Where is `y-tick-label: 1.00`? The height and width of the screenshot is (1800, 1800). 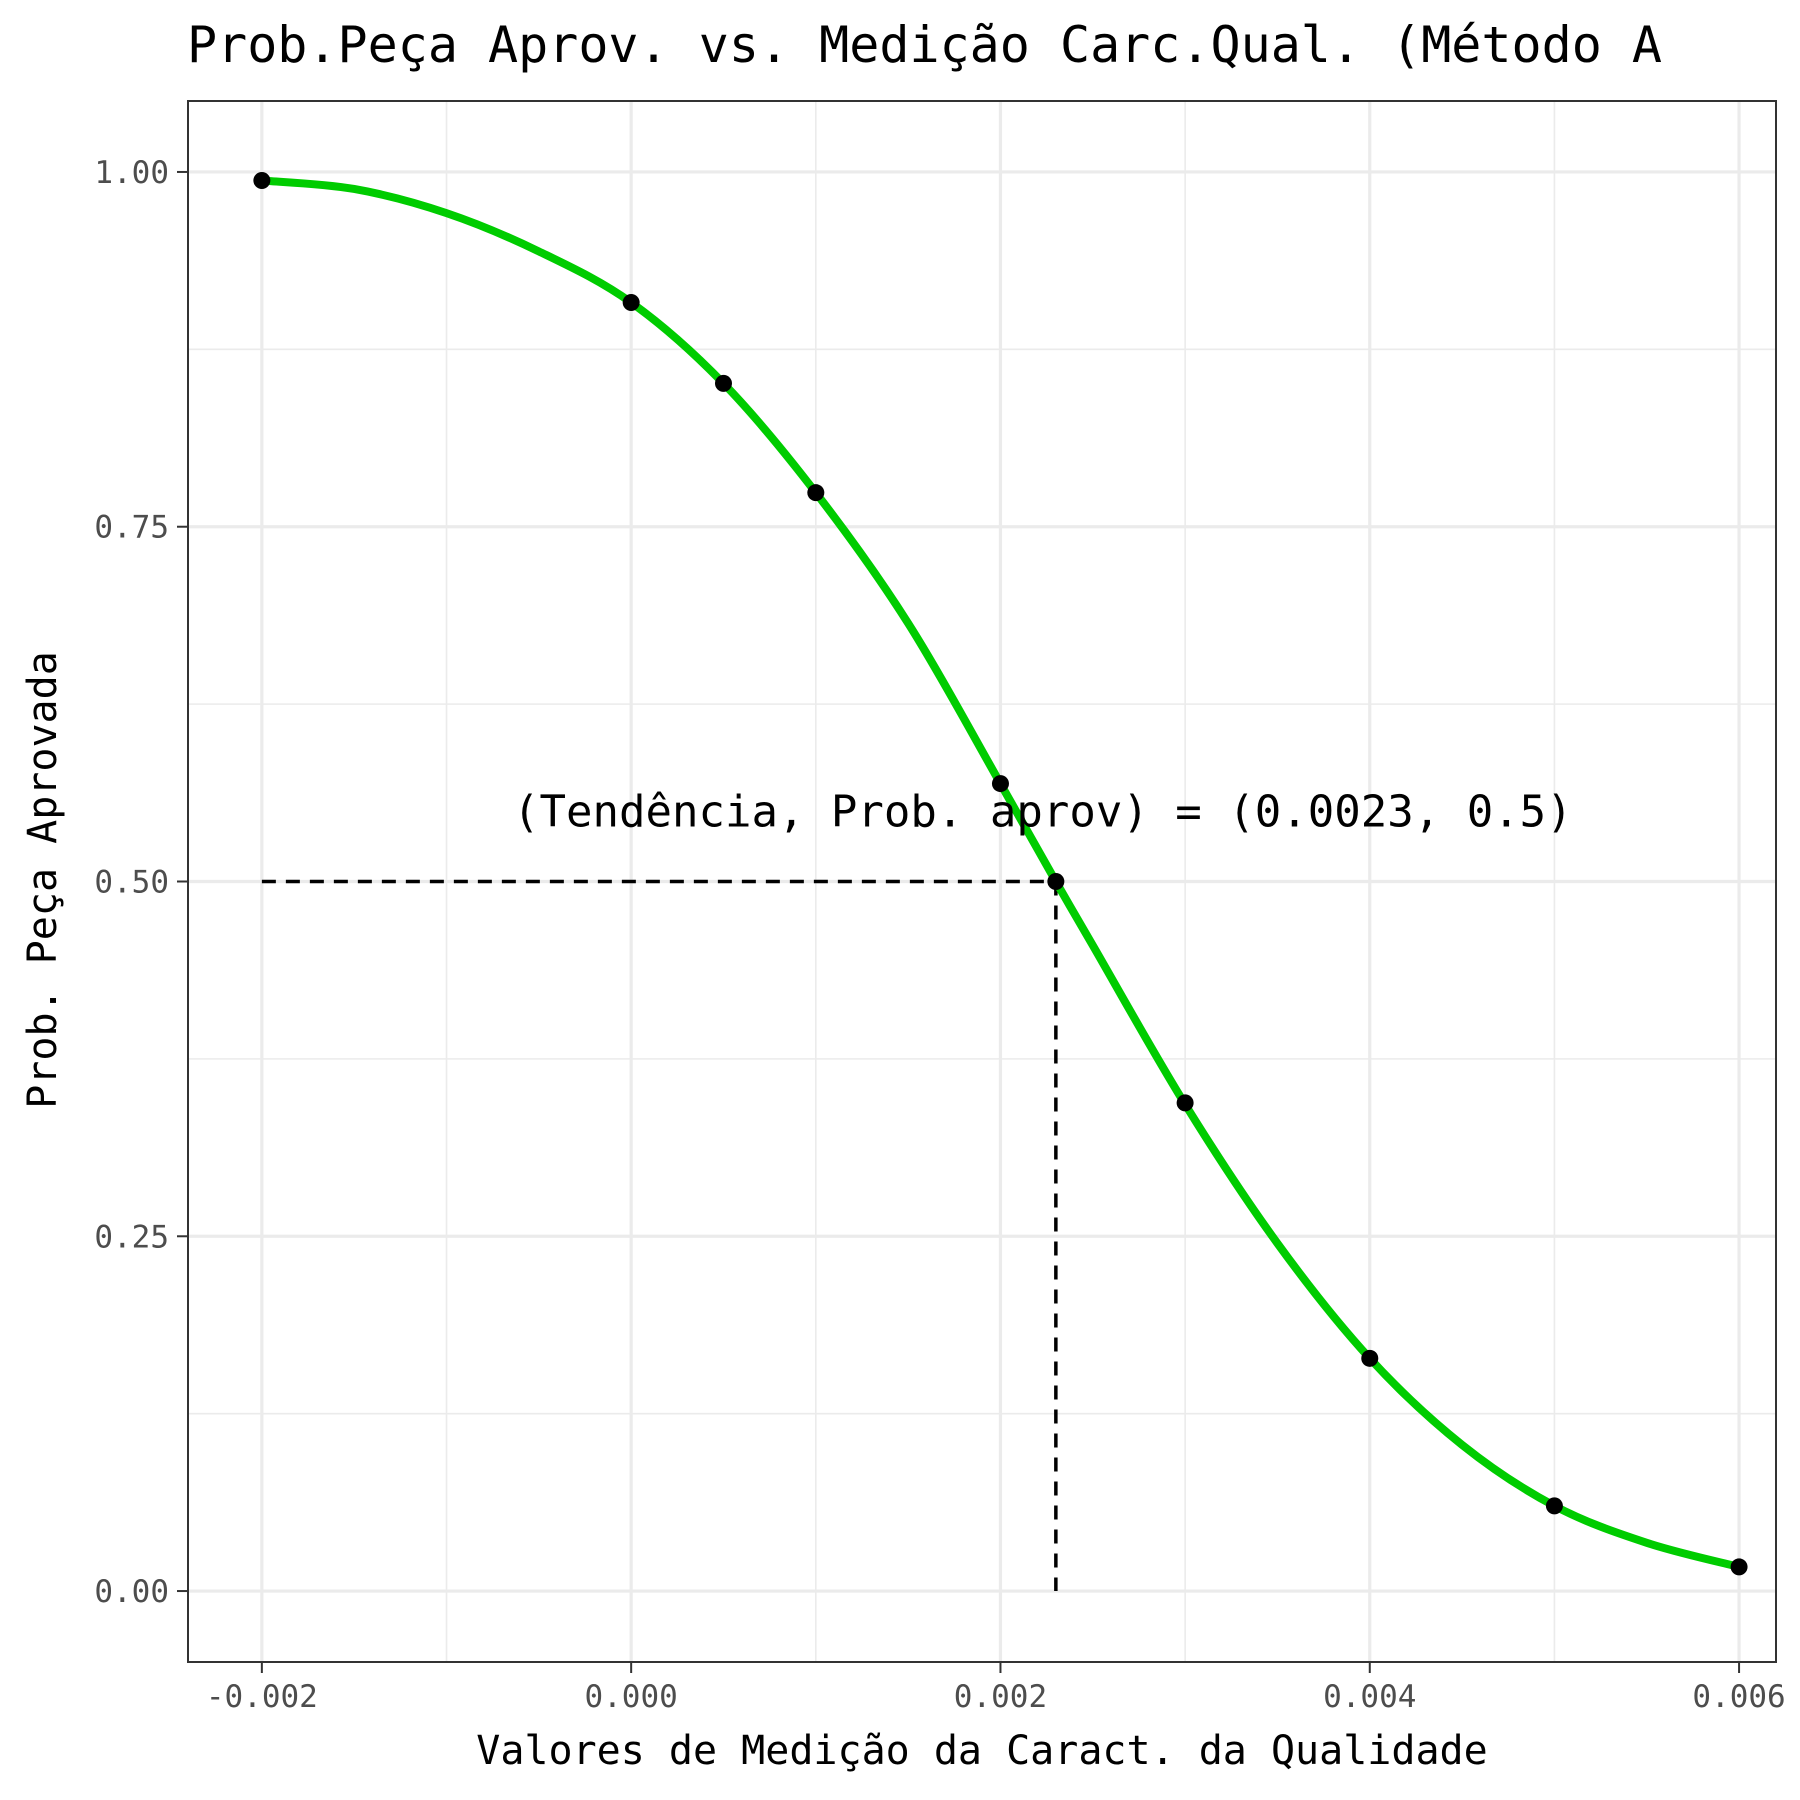 y-tick-label: 1.00 is located at coordinates (131, 173).